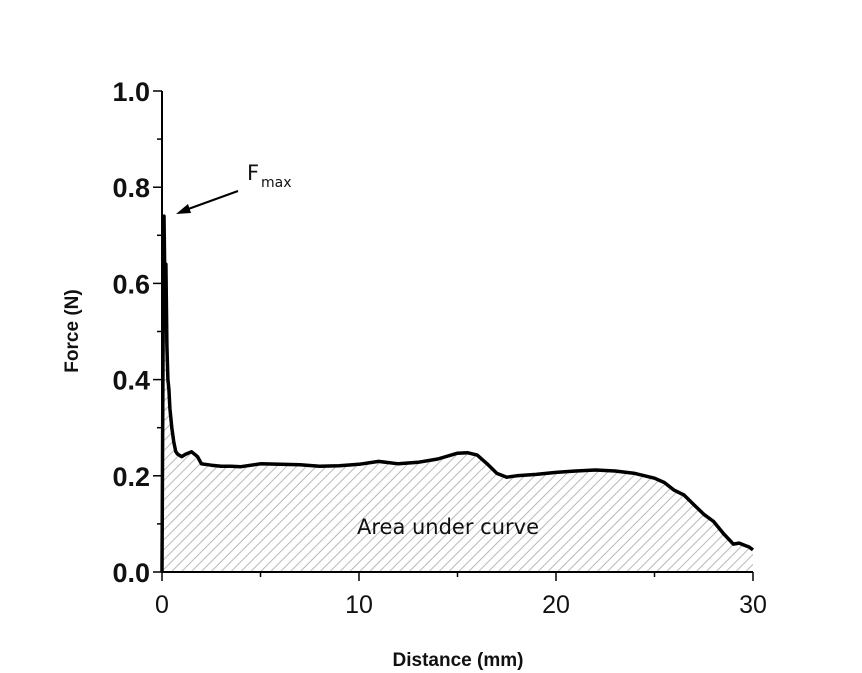 This screenshot has width=862, height=673. What do you see at coordinates (131, 477) in the screenshot?
I see `y-tick-label: 0.2` at bounding box center [131, 477].